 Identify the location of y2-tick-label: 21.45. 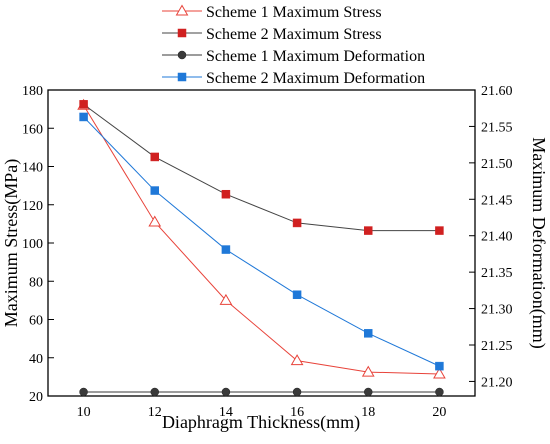
(497, 200).